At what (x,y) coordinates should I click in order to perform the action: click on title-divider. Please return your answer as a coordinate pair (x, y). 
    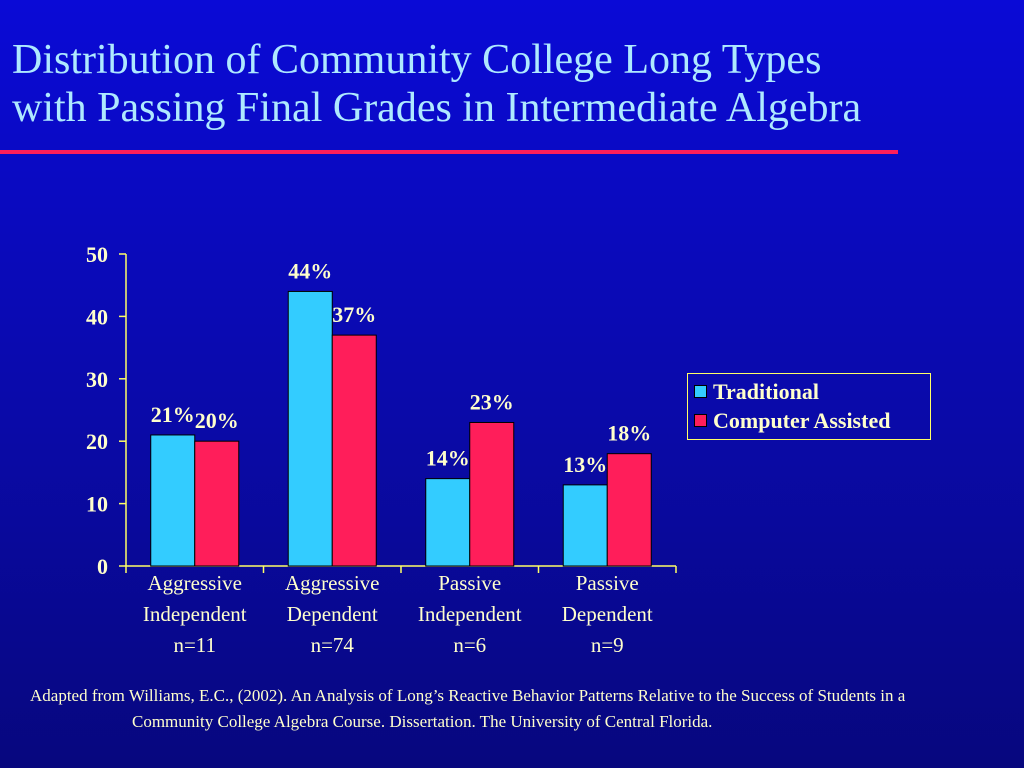
    Looking at the image, I should click on (449, 152).